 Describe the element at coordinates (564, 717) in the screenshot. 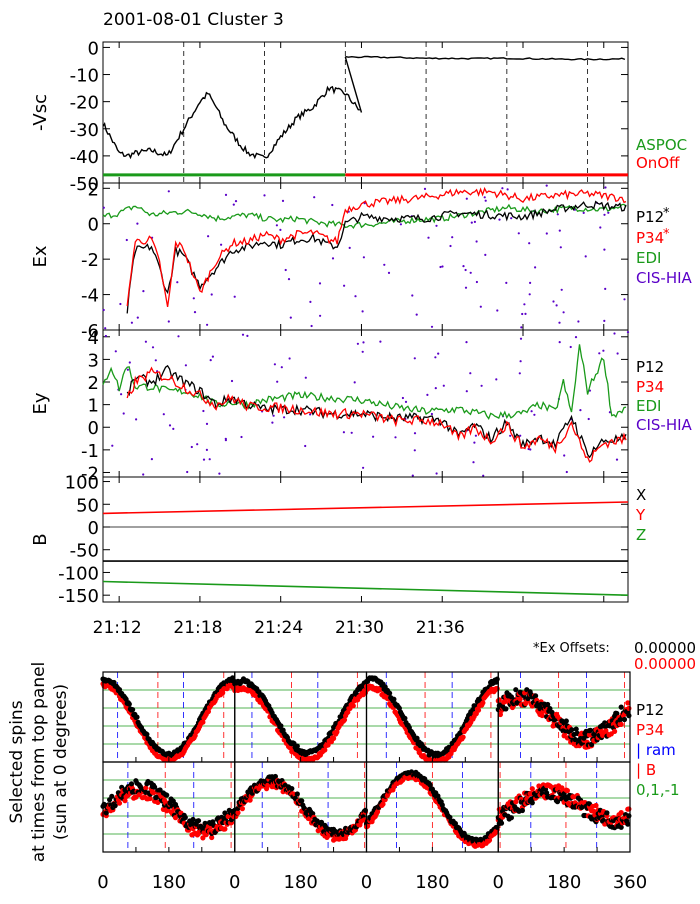

I see `spin-panel-frame` at that location.